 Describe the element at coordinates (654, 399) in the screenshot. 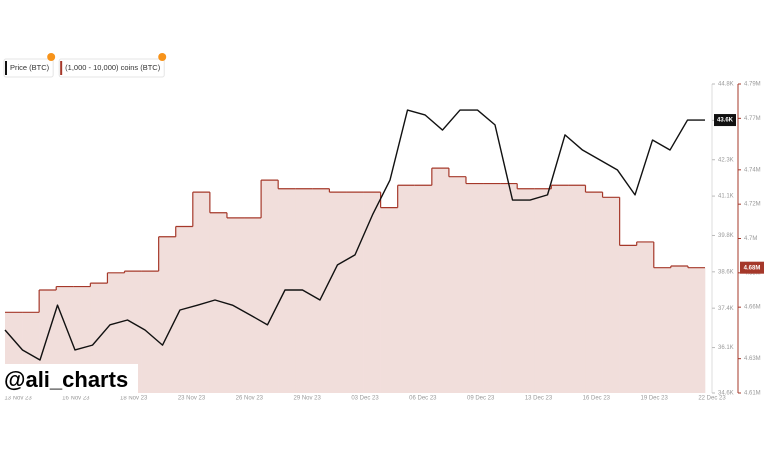

I see `x-tick-label: 19 Dec 23` at that location.